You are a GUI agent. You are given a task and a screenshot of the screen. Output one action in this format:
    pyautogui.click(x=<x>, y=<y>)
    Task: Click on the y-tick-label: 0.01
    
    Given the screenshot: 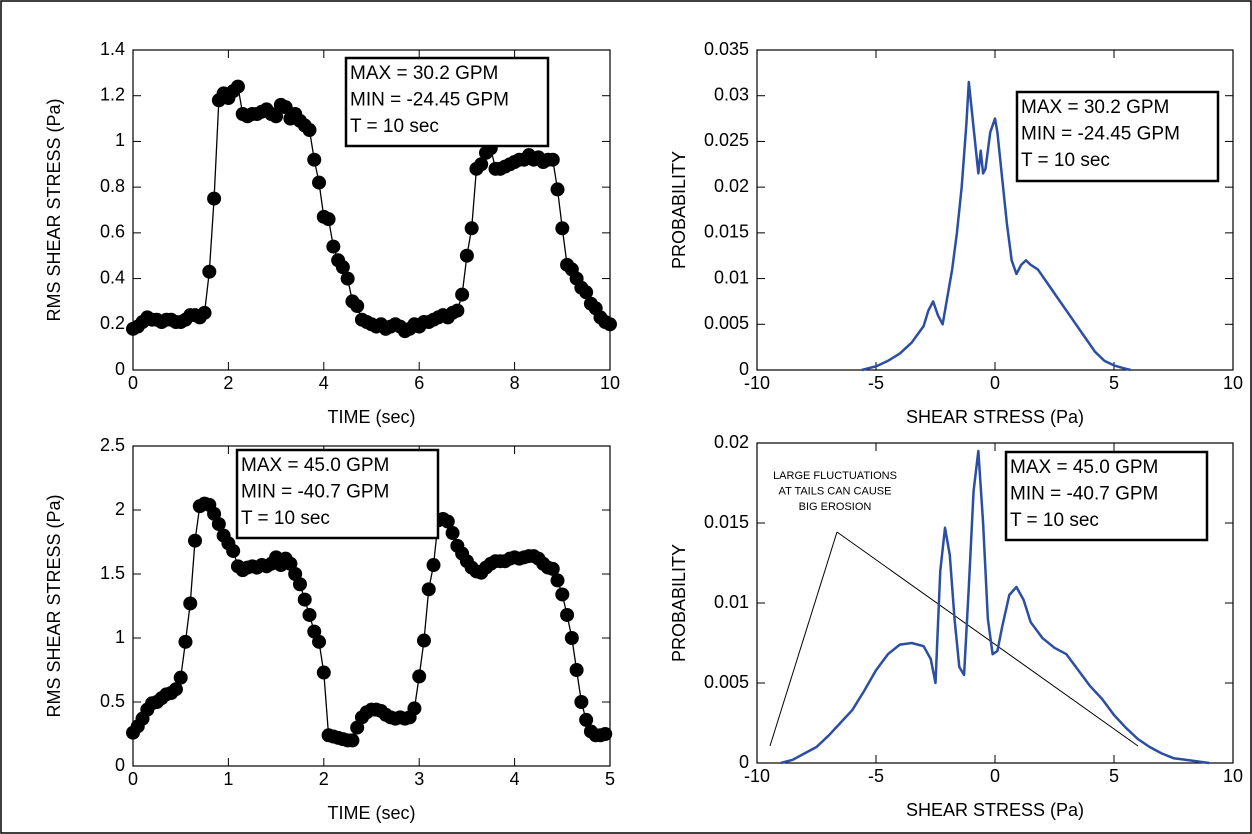 What is the action you would take?
    pyautogui.click(x=731, y=277)
    